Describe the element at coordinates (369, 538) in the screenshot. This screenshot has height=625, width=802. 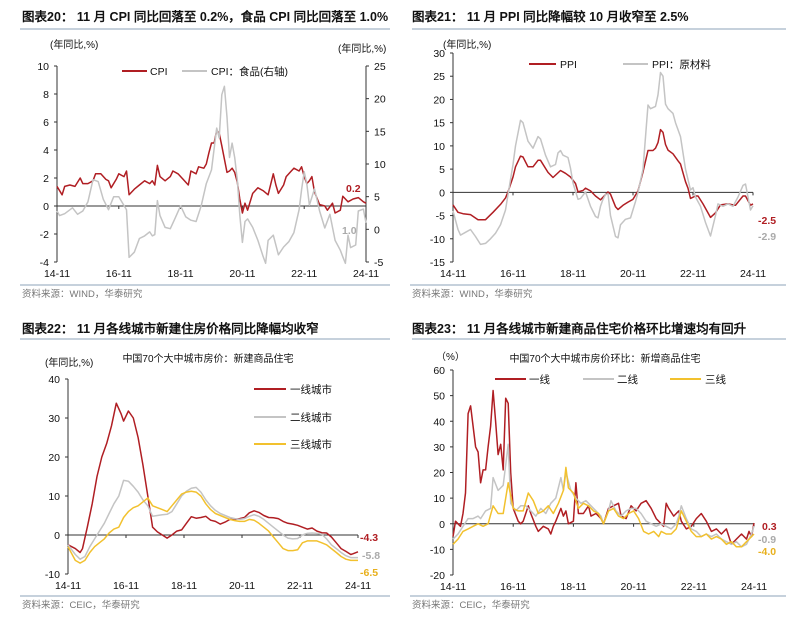
I see `end-value-label-0: -4.3` at that location.